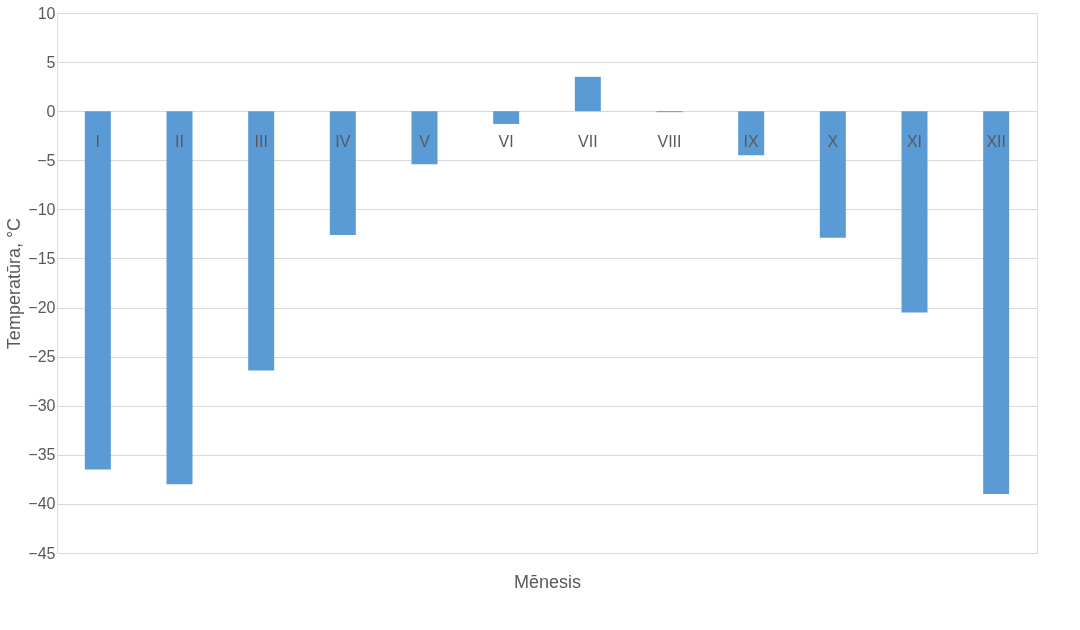 The image size is (1080, 630). Describe the element at coordinates (42, 308) in the screenshot. I see `y-tick-label: −20` at that location.